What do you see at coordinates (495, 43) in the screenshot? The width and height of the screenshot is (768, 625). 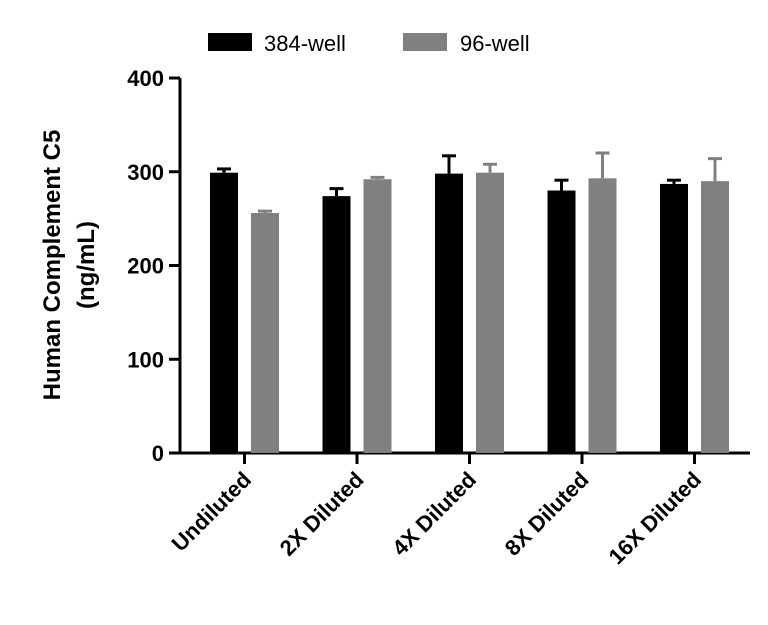 I see `legend-label-96-well: 96-well` at bounding box center [495, 43].